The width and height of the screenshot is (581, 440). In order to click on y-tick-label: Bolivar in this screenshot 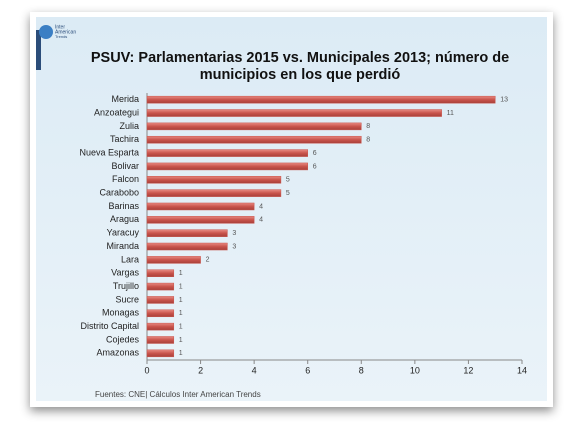, I will do `click(125, 166)`.